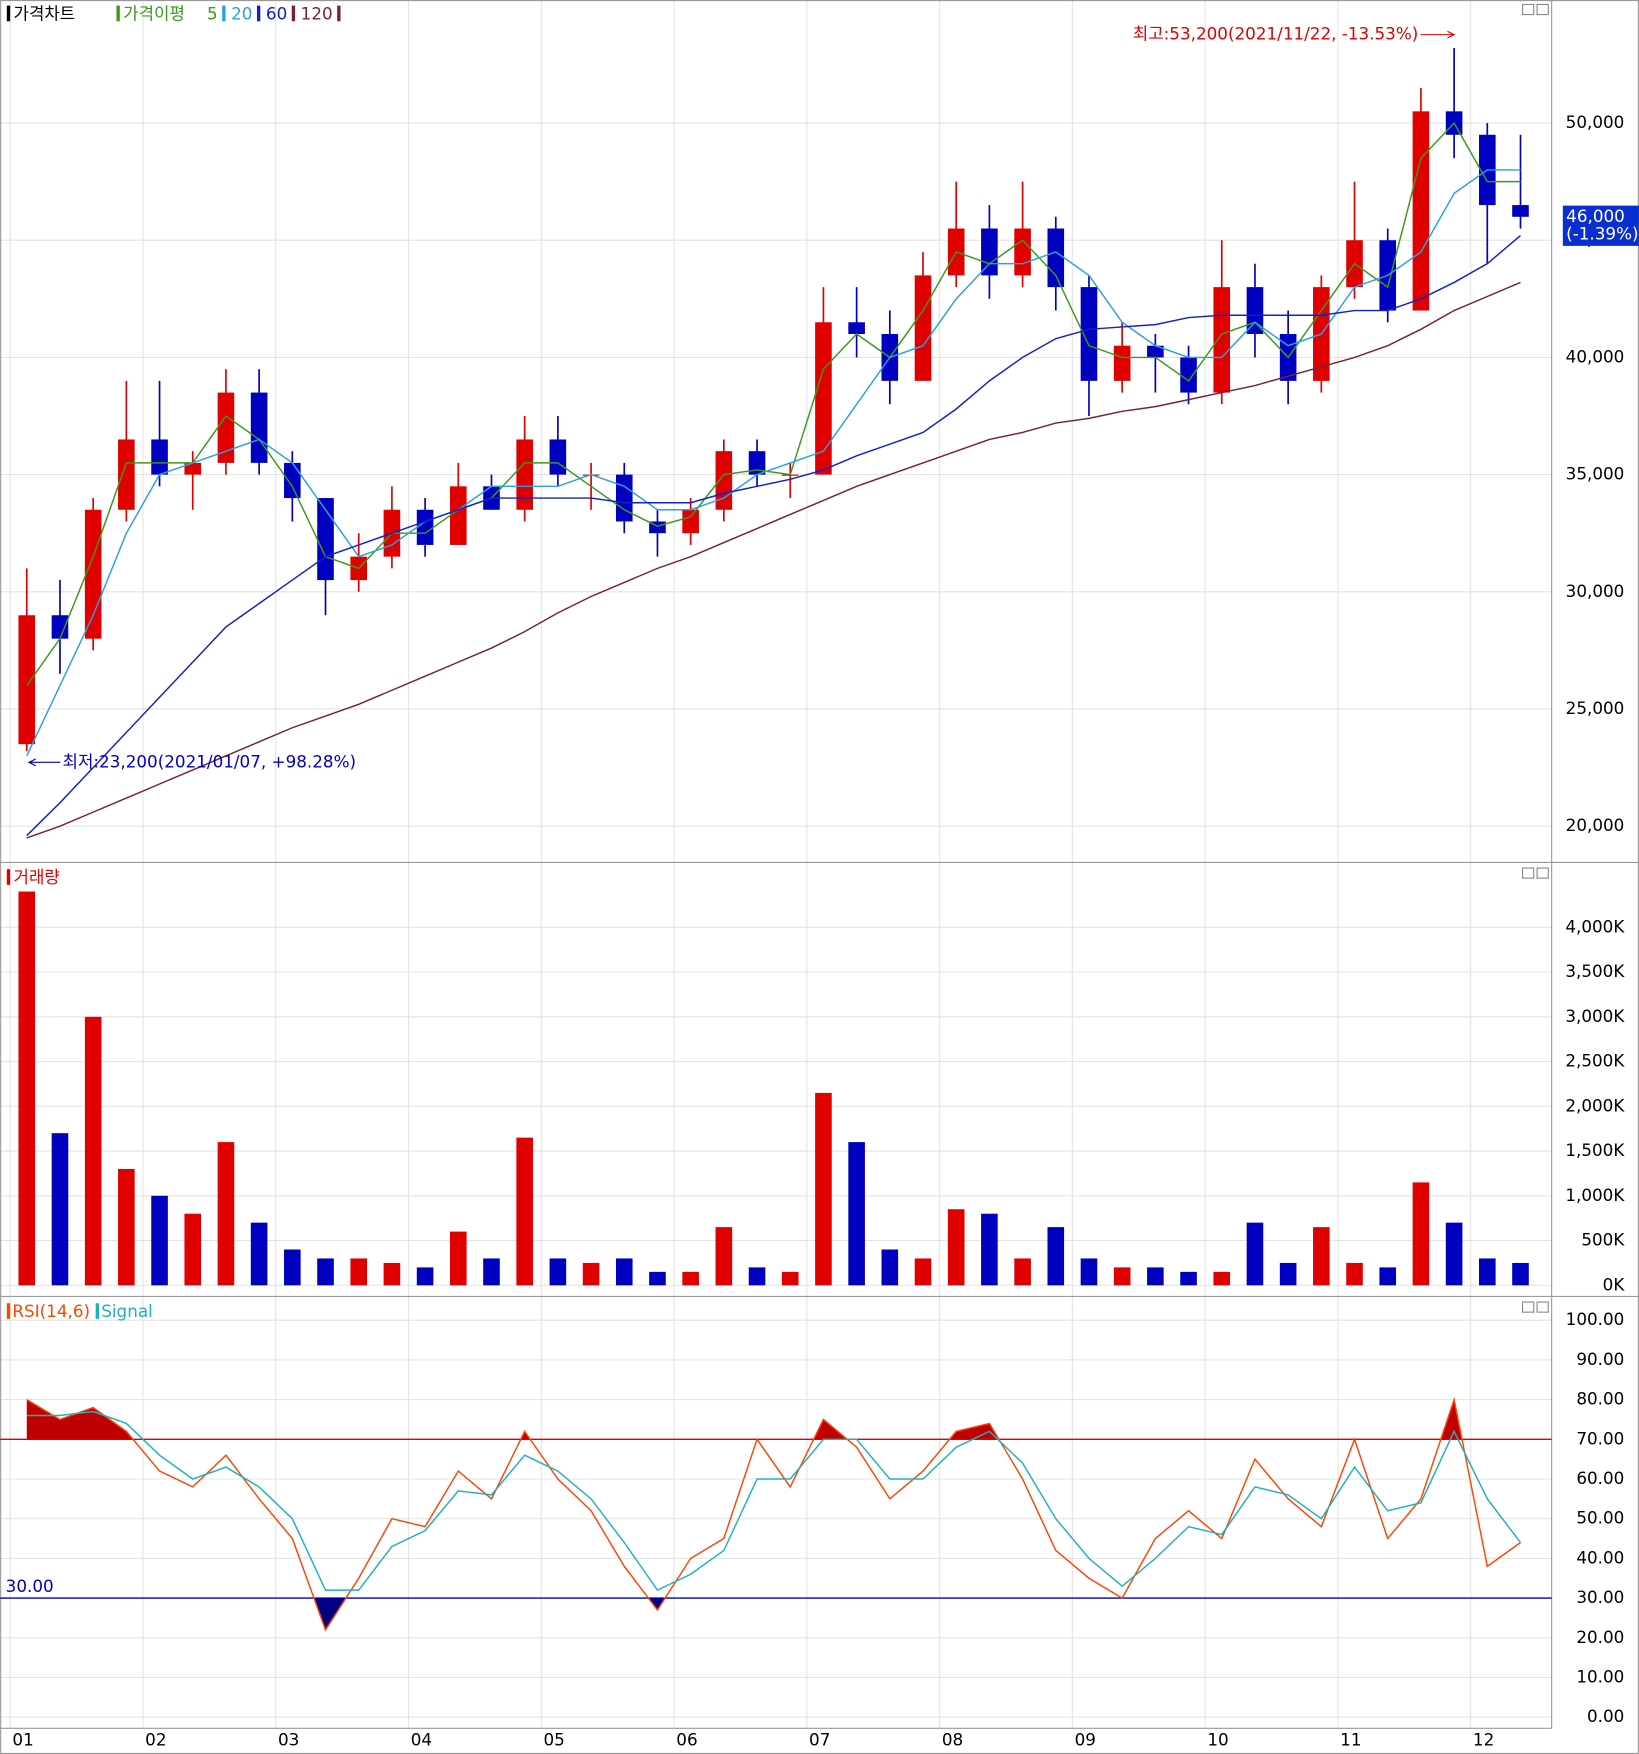  I want to click on x-tick-label: 12, so click(1483, 1740).